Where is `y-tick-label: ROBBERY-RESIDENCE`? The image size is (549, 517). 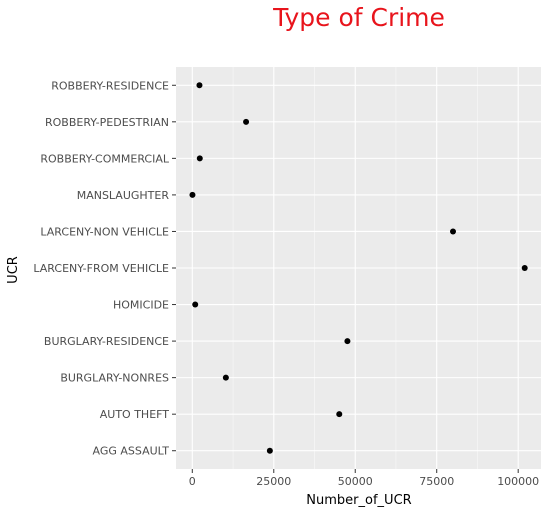 y-tick-label: ROBBERY-RESIDENCE is located at coordinates (110, 85).